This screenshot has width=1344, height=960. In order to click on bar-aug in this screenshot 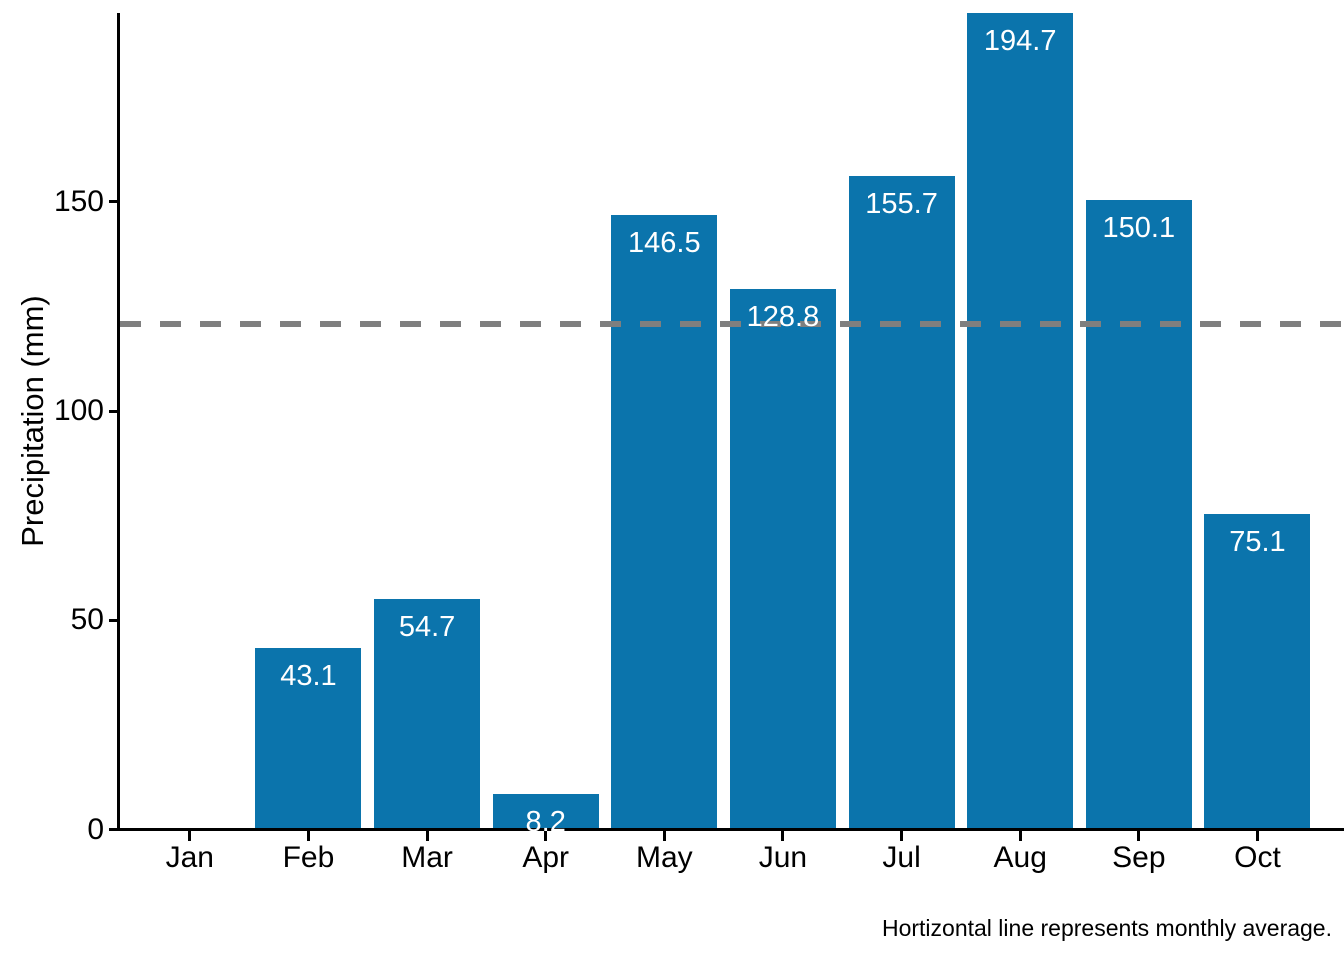, I will do `click(1020, 420)`.